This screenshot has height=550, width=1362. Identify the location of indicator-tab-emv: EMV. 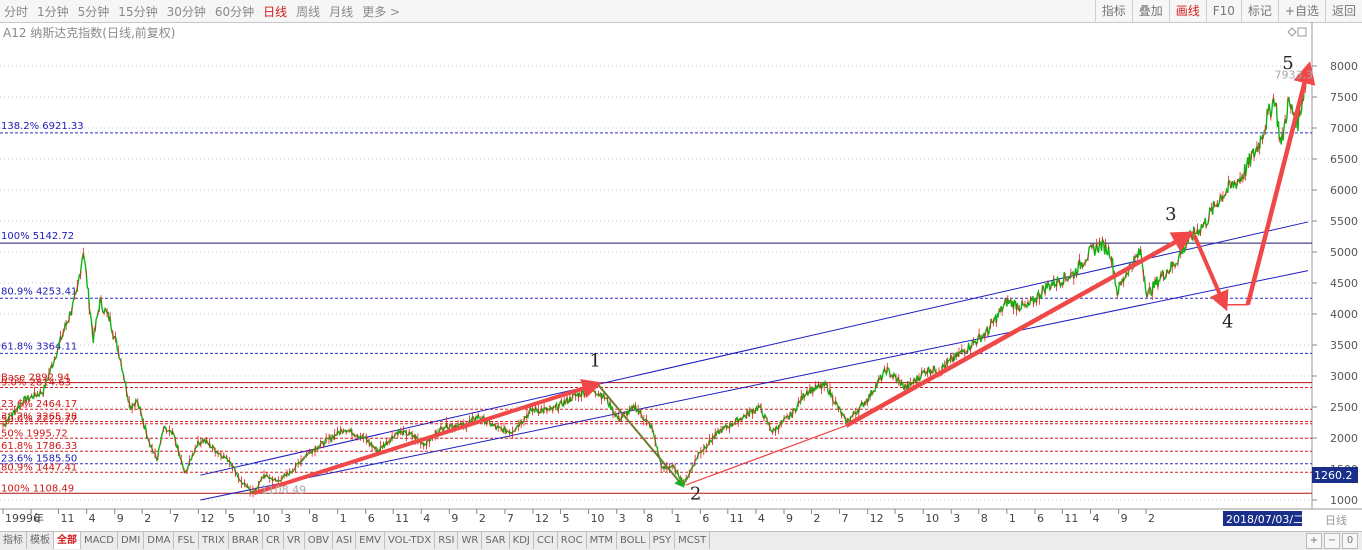
(370, 540).